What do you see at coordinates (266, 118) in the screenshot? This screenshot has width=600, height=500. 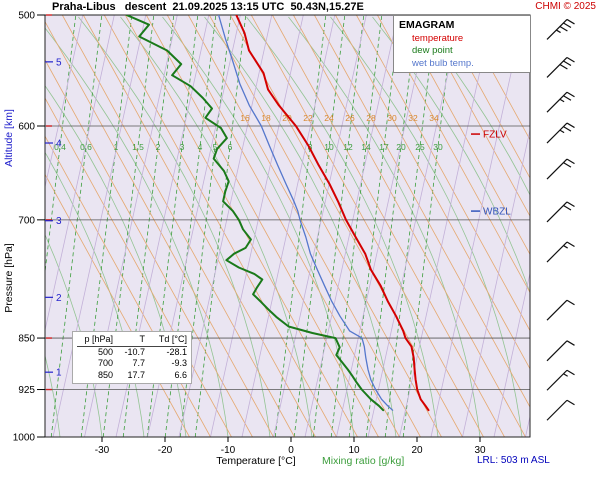 I see `svg-text: 18` at bounding box center [266, 118].